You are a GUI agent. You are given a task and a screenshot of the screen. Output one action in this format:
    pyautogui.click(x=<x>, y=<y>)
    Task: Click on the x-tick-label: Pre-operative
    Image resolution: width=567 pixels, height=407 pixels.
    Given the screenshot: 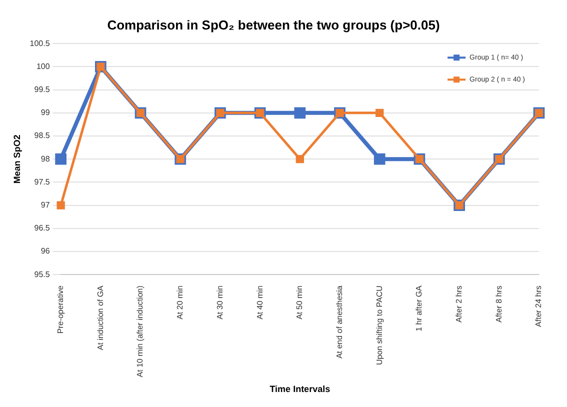 What is the action you would take?
    pyautogui.click(x=61, y=309)
    